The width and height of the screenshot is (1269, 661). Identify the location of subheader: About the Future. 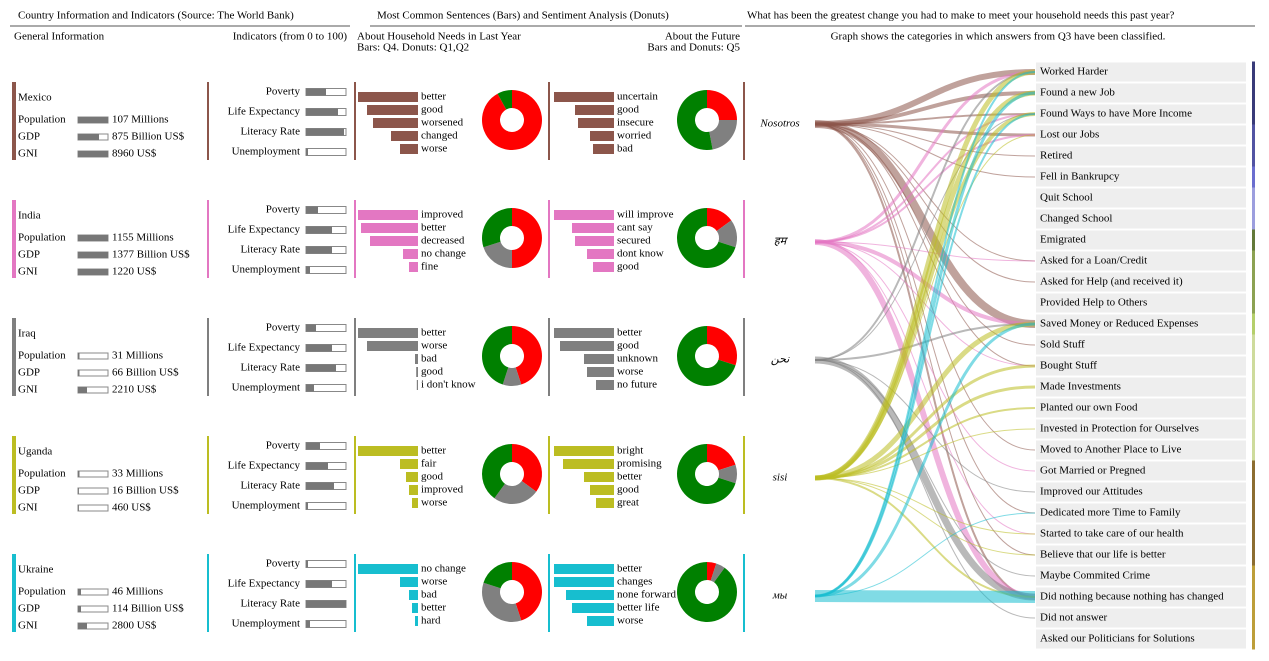
(702, 37).